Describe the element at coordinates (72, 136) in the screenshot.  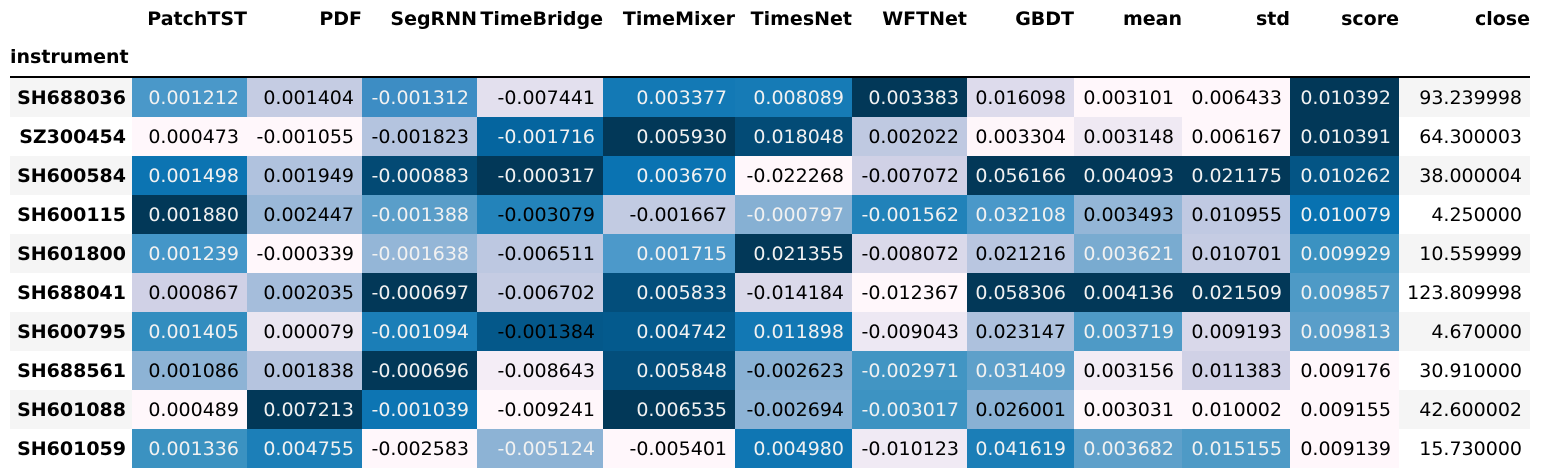
I see `row-index-label: SZ300454` at that location.